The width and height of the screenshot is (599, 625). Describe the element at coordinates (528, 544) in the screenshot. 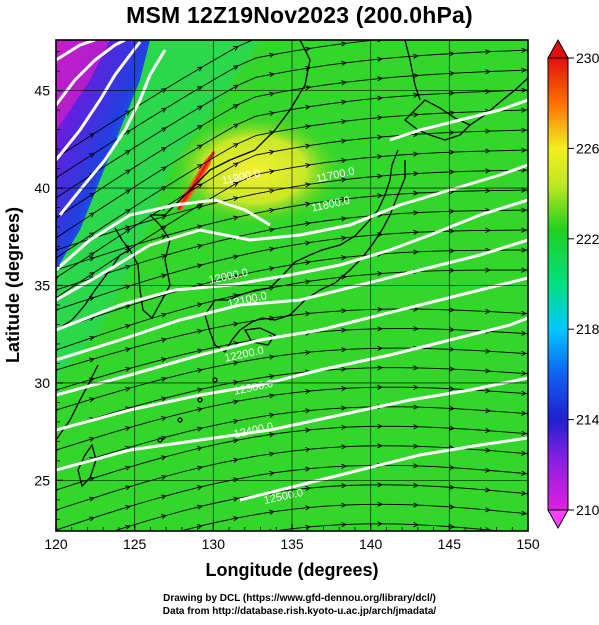

I see `x-tick-label-150: 150` at that location.